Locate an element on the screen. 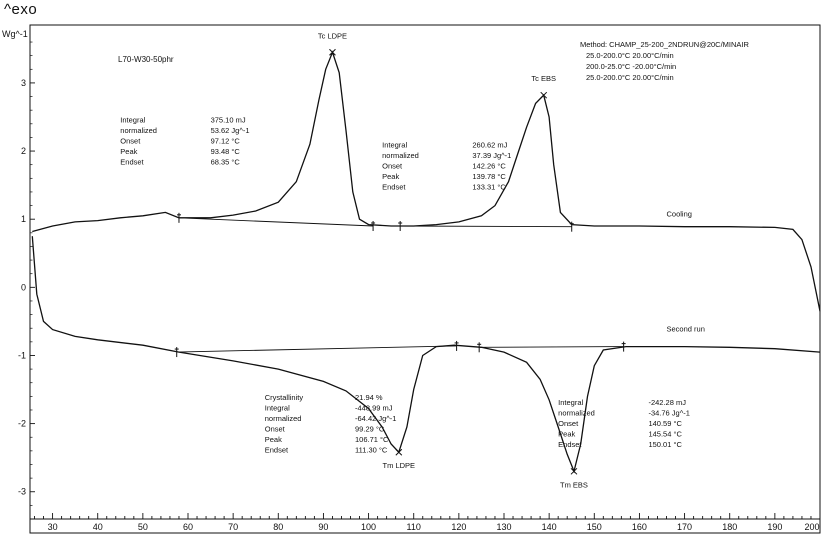 The image size is (821, 544). peak-label: Tc EBS is located at coordinates (543, 78).